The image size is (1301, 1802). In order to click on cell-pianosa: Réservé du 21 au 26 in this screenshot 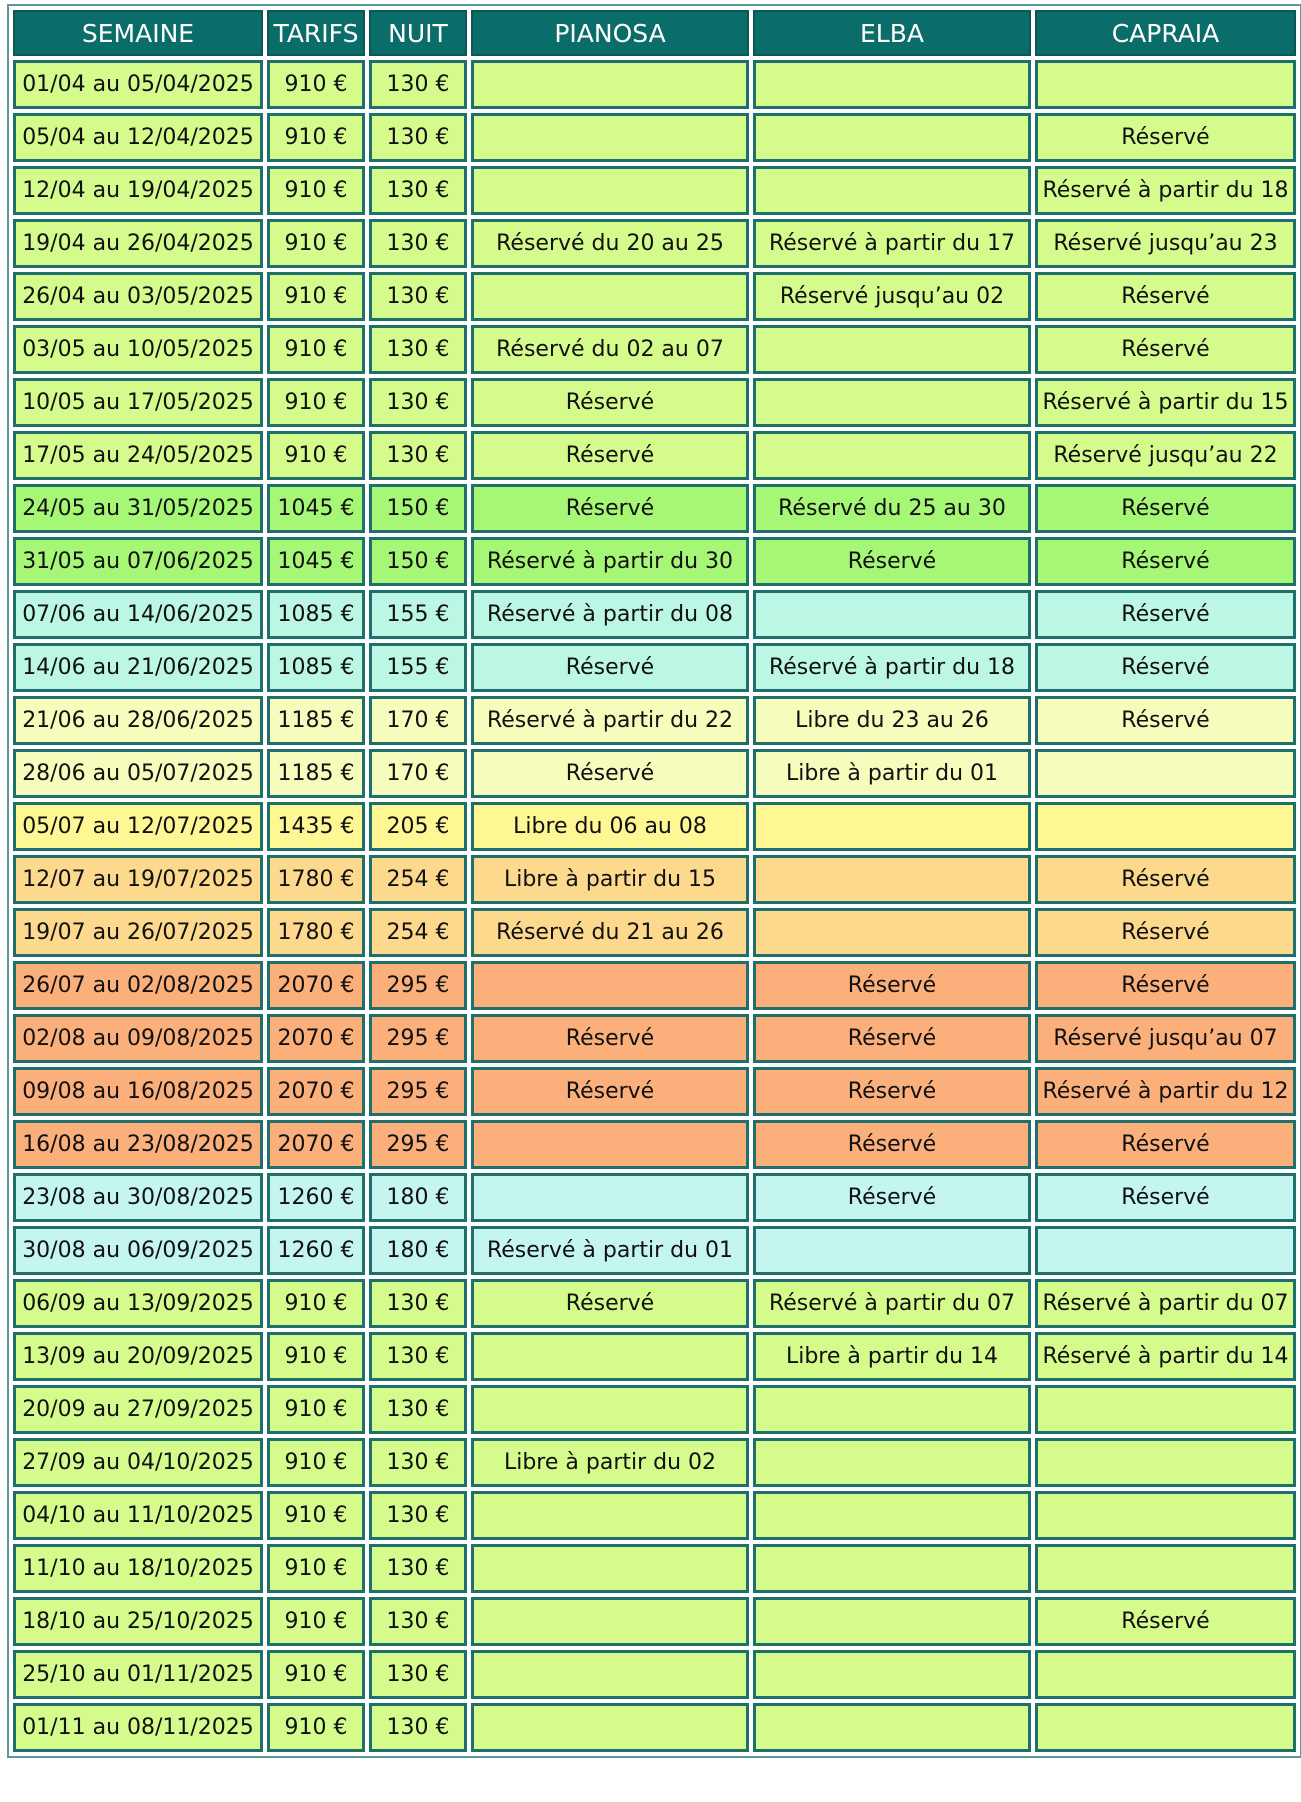, I will do `click(610, 932)`.